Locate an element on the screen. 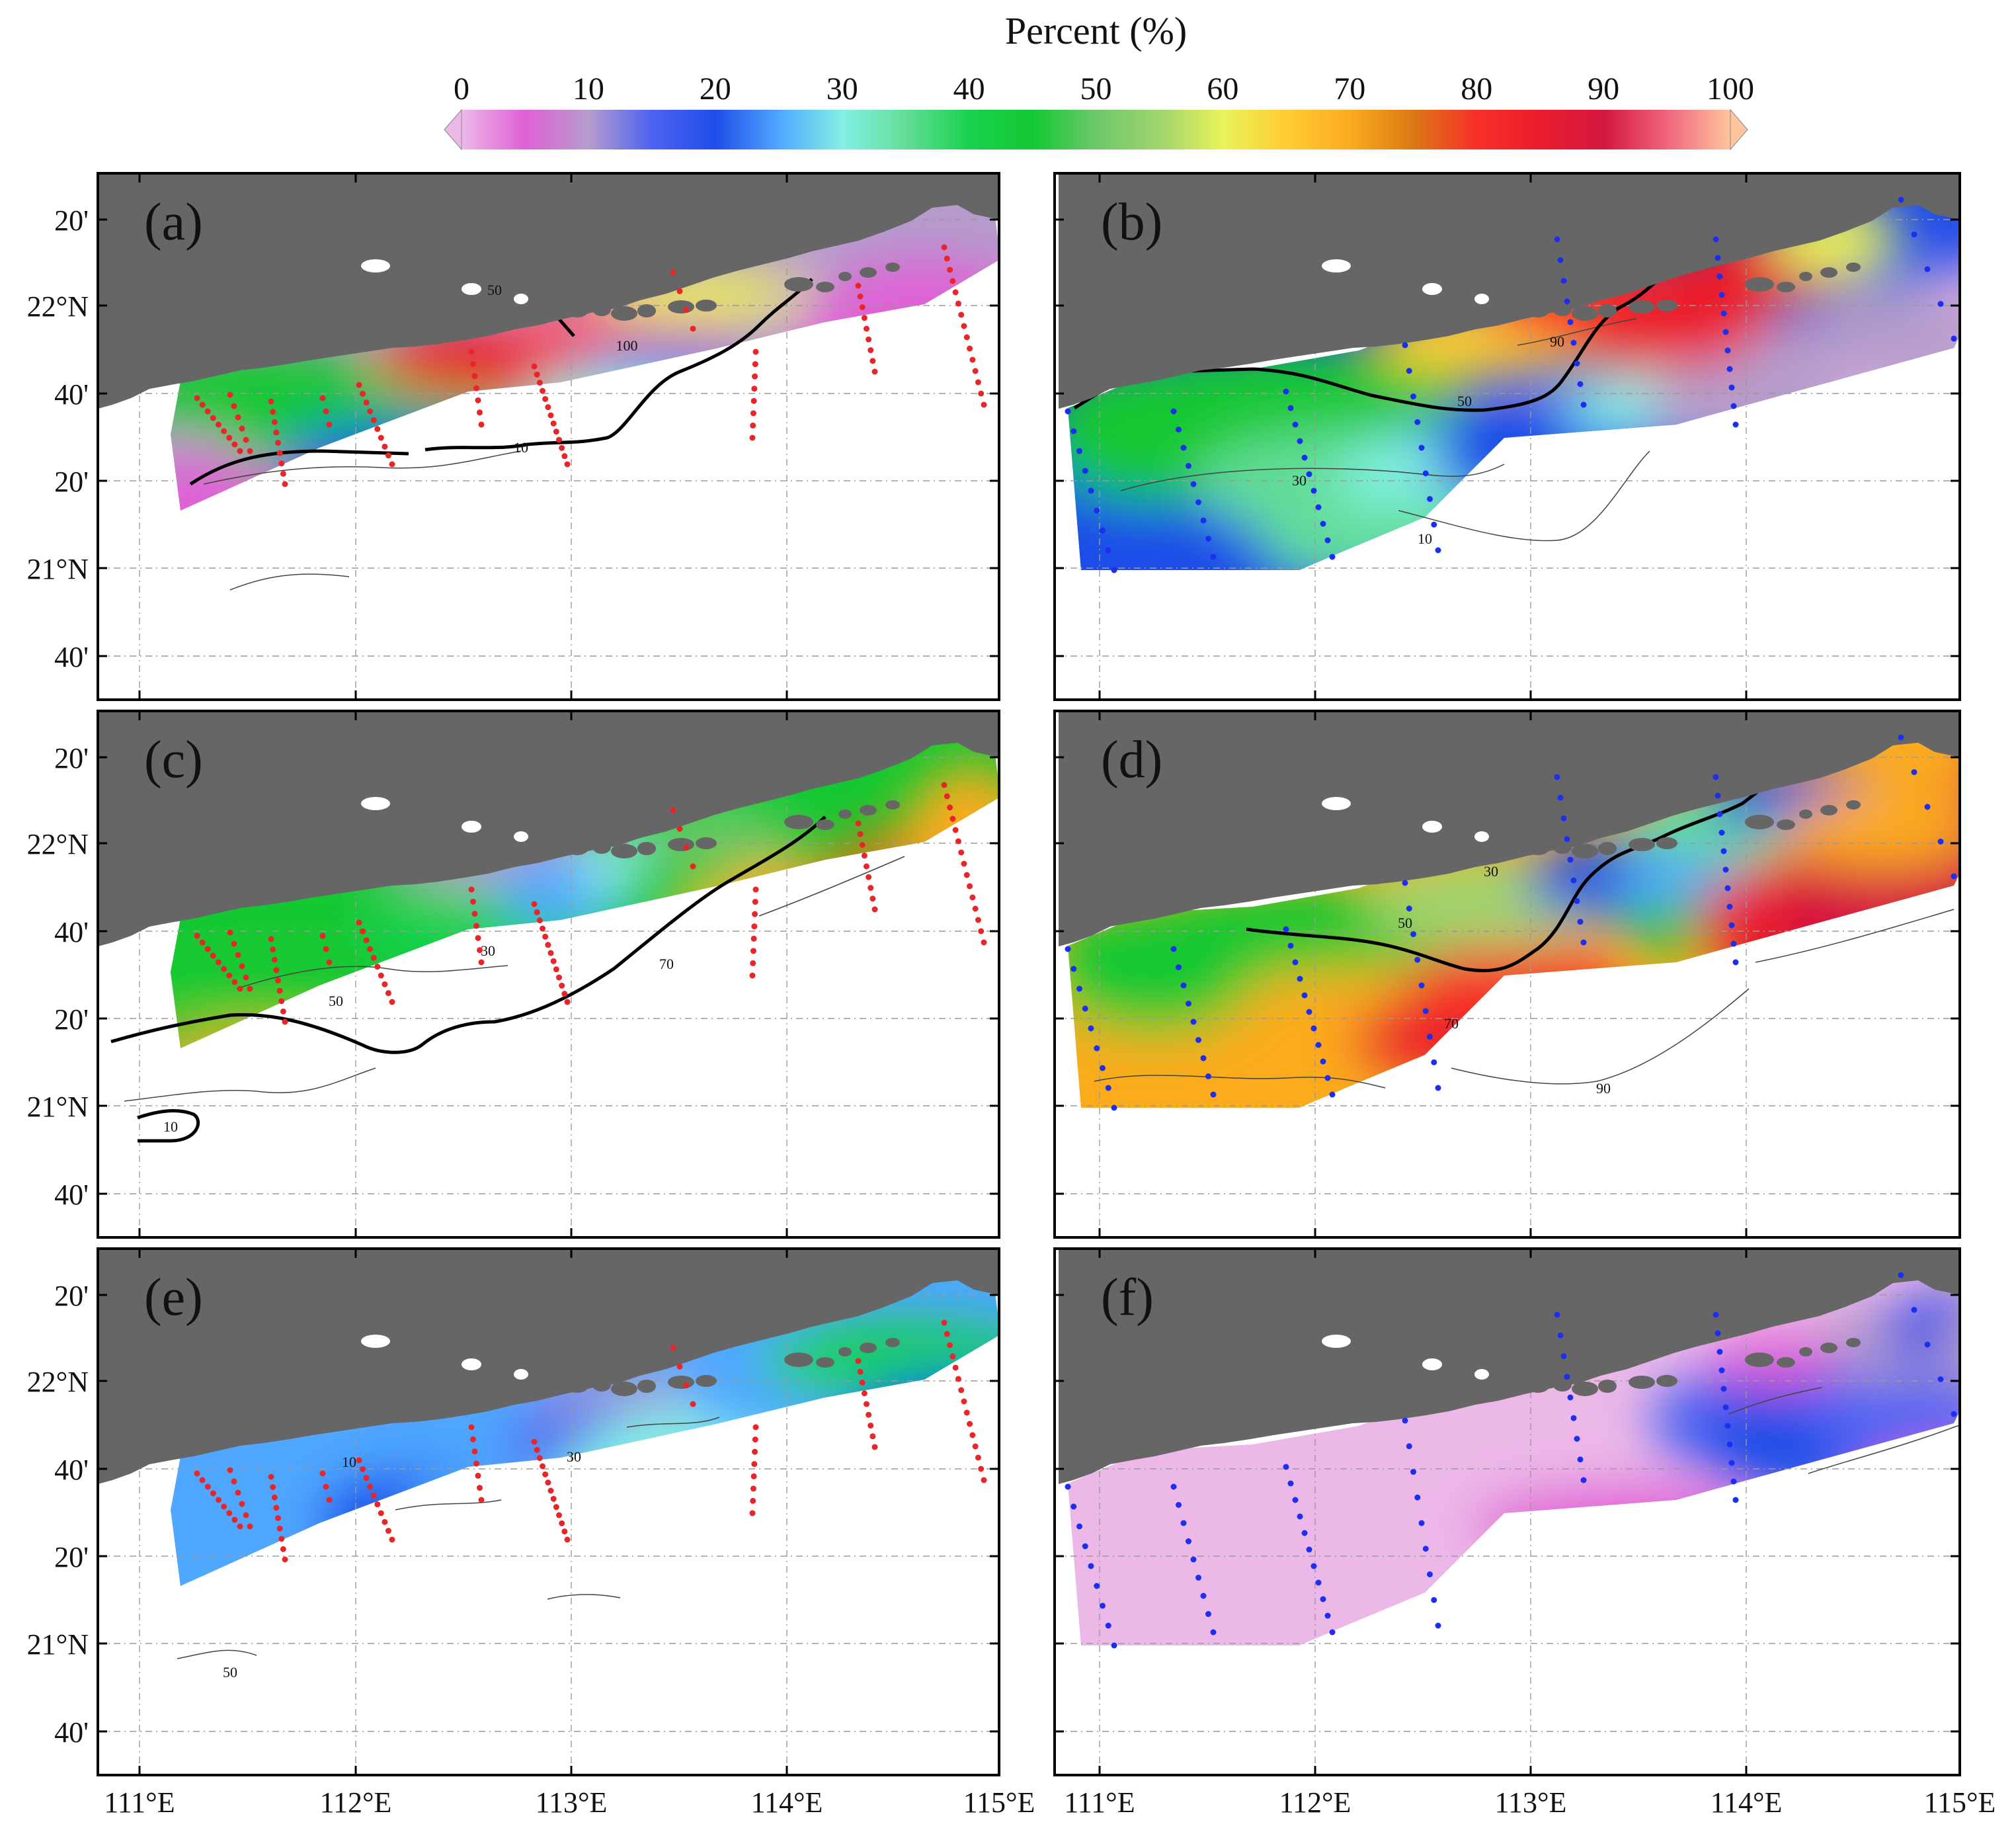  lon-label: 112°E is located at coordinates (1315, 1802).